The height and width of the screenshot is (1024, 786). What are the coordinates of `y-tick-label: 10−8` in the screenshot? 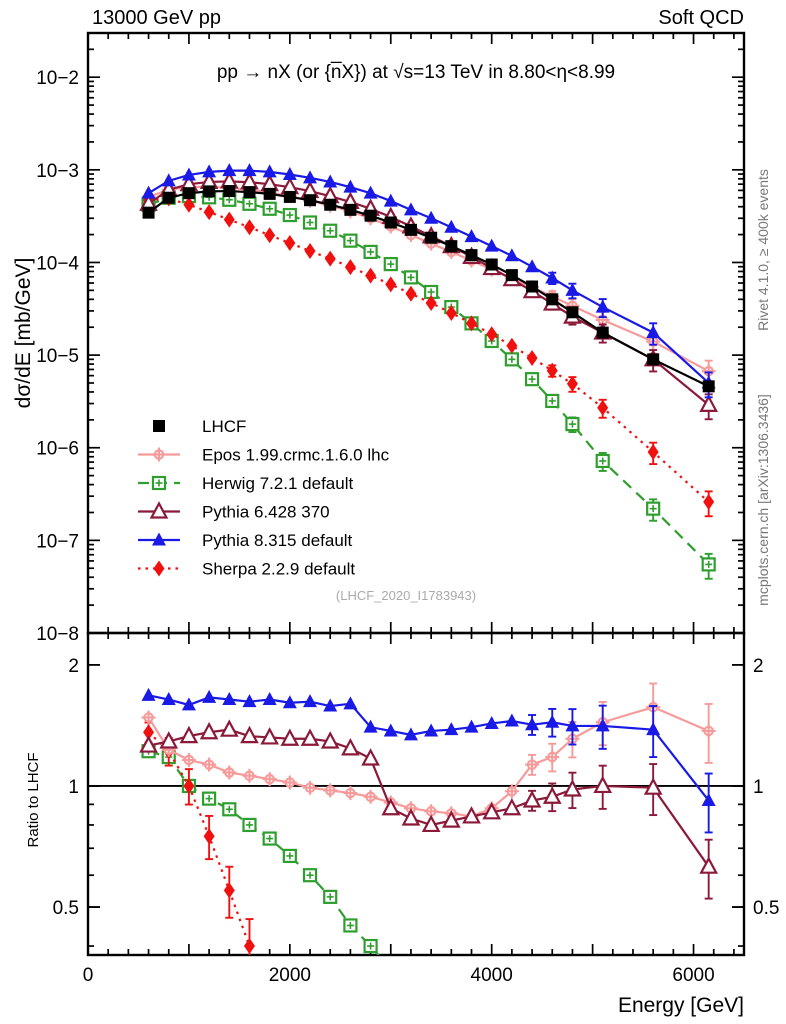 It's located at (57, 634).